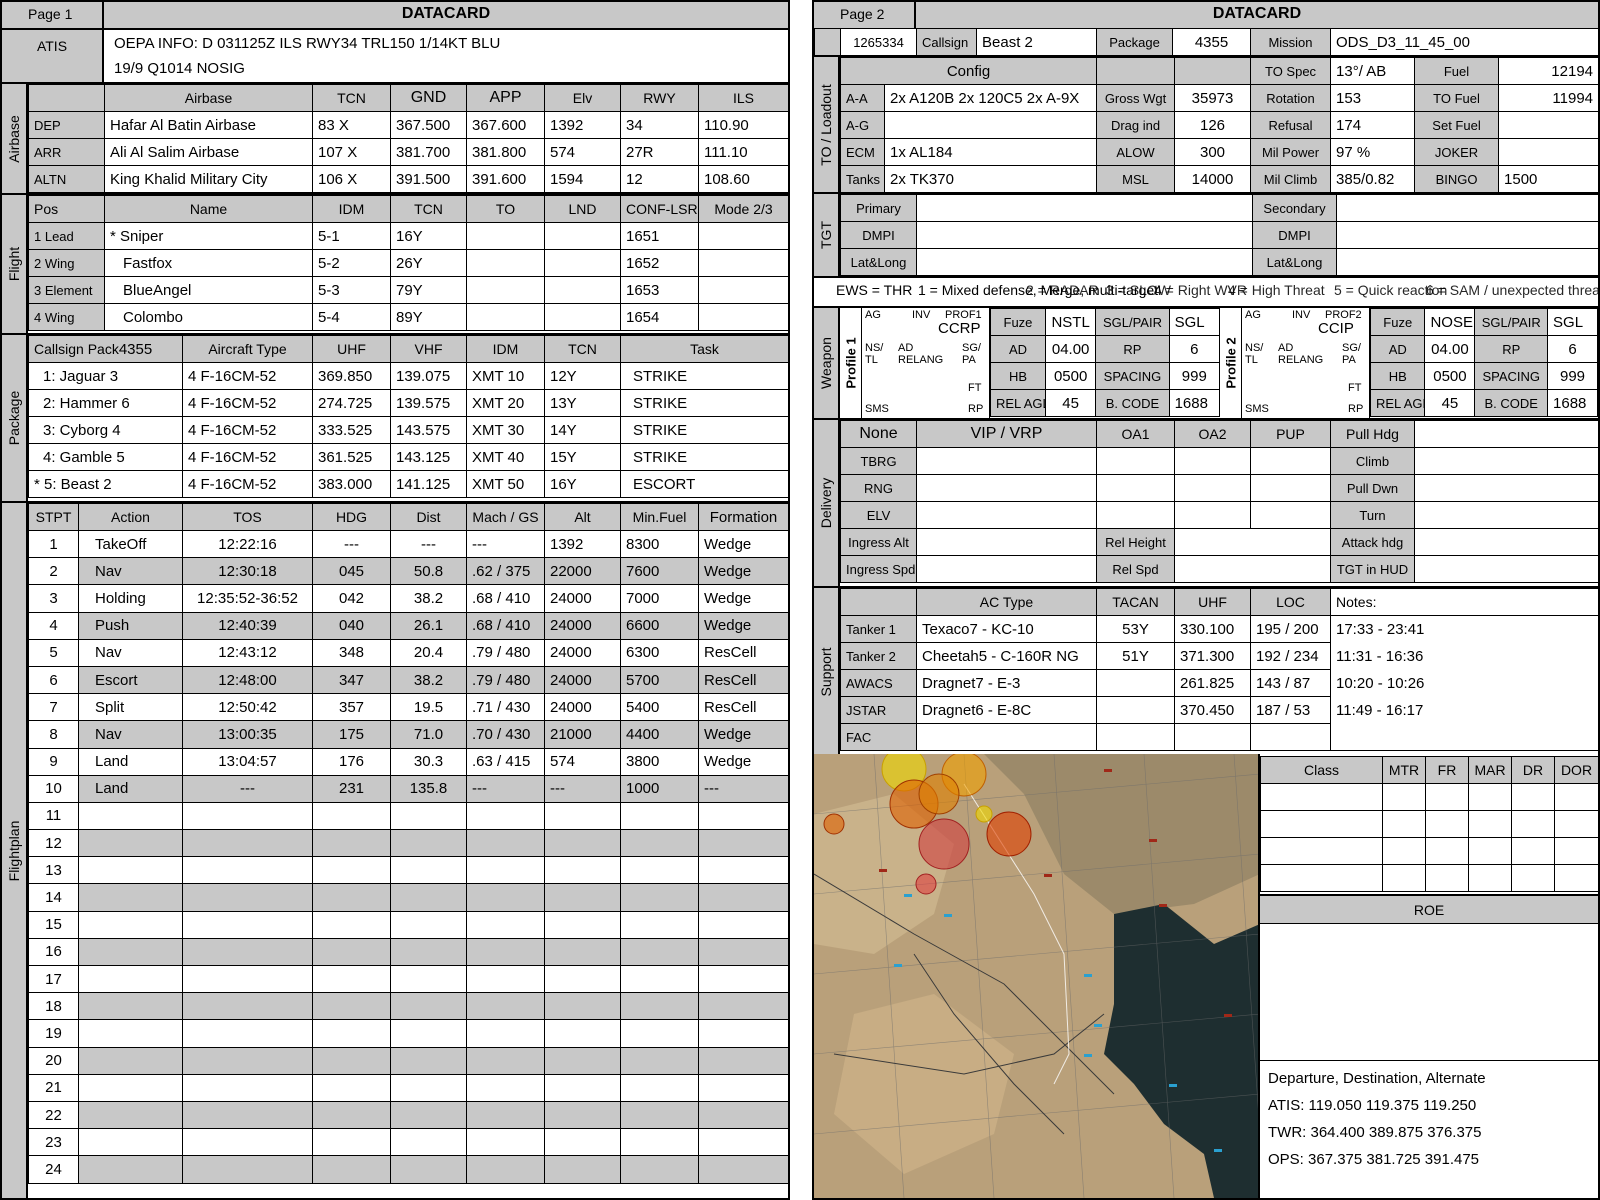  What do you see at coordinates (351, 761) in the screenshot?
I see `fp-hdg: 176` at bounding box center [351, 761].